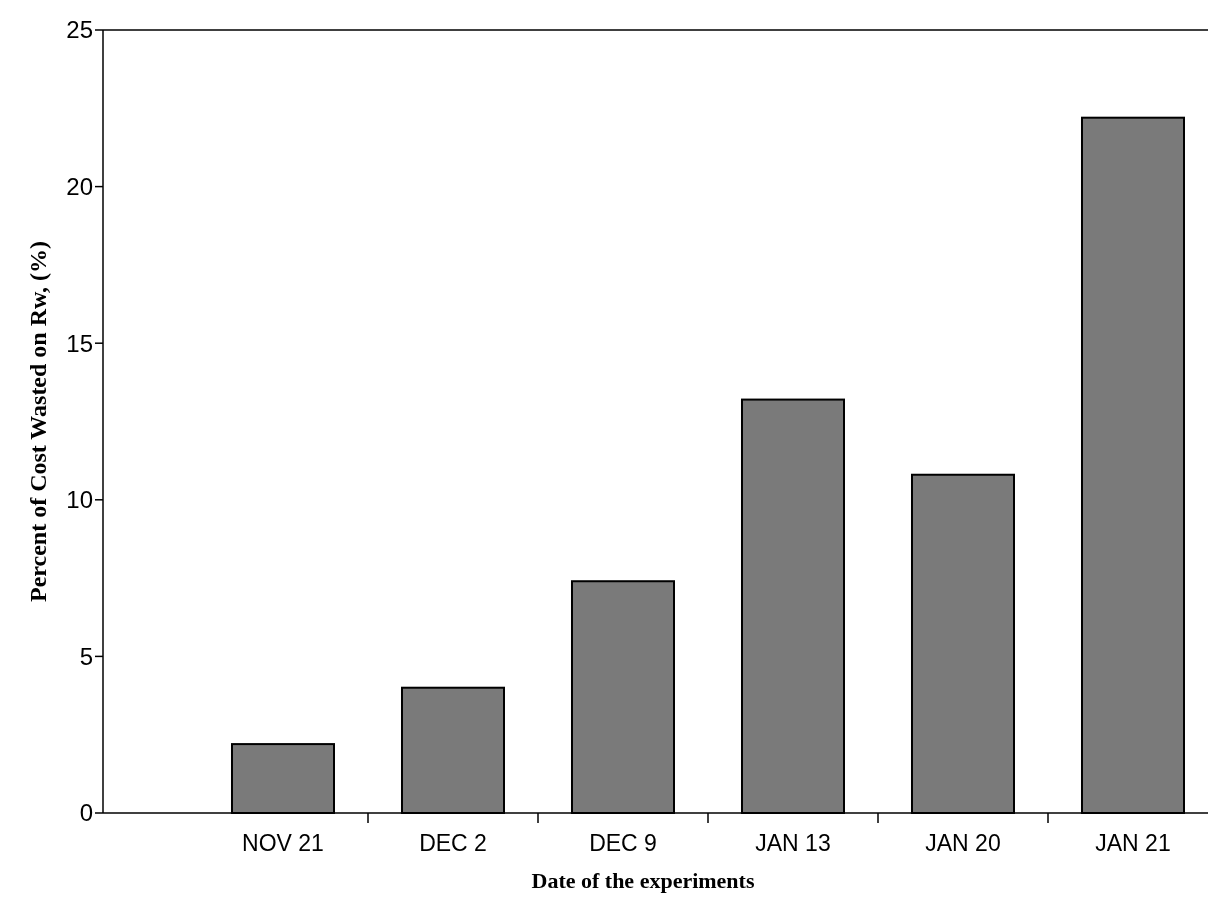  Describe the element at coordinates (38, 421) in the screenshot. I see `y-axis-title: Percent of Cost Wasted on Rw, (%)` at that location.